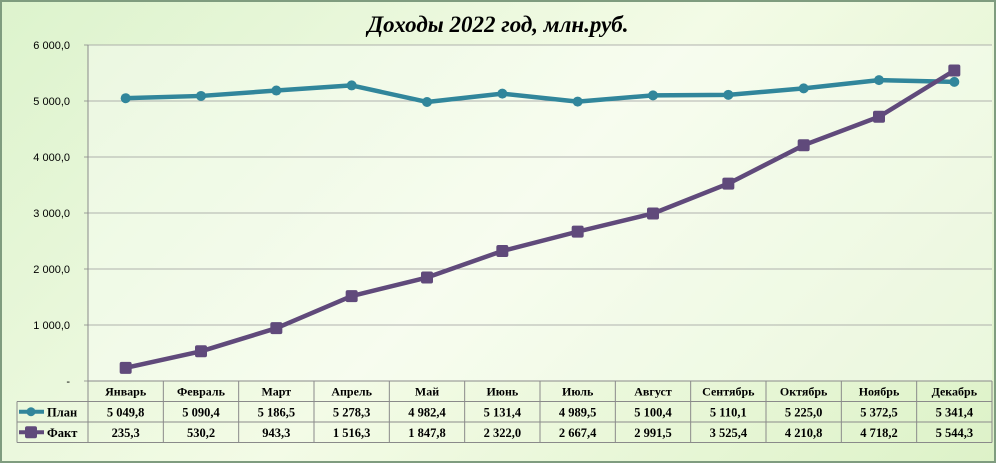  What do you see at coordinates (653, 392) in the screenshot?
I see `x-category-label: Август` at bounding box center [653, 392].